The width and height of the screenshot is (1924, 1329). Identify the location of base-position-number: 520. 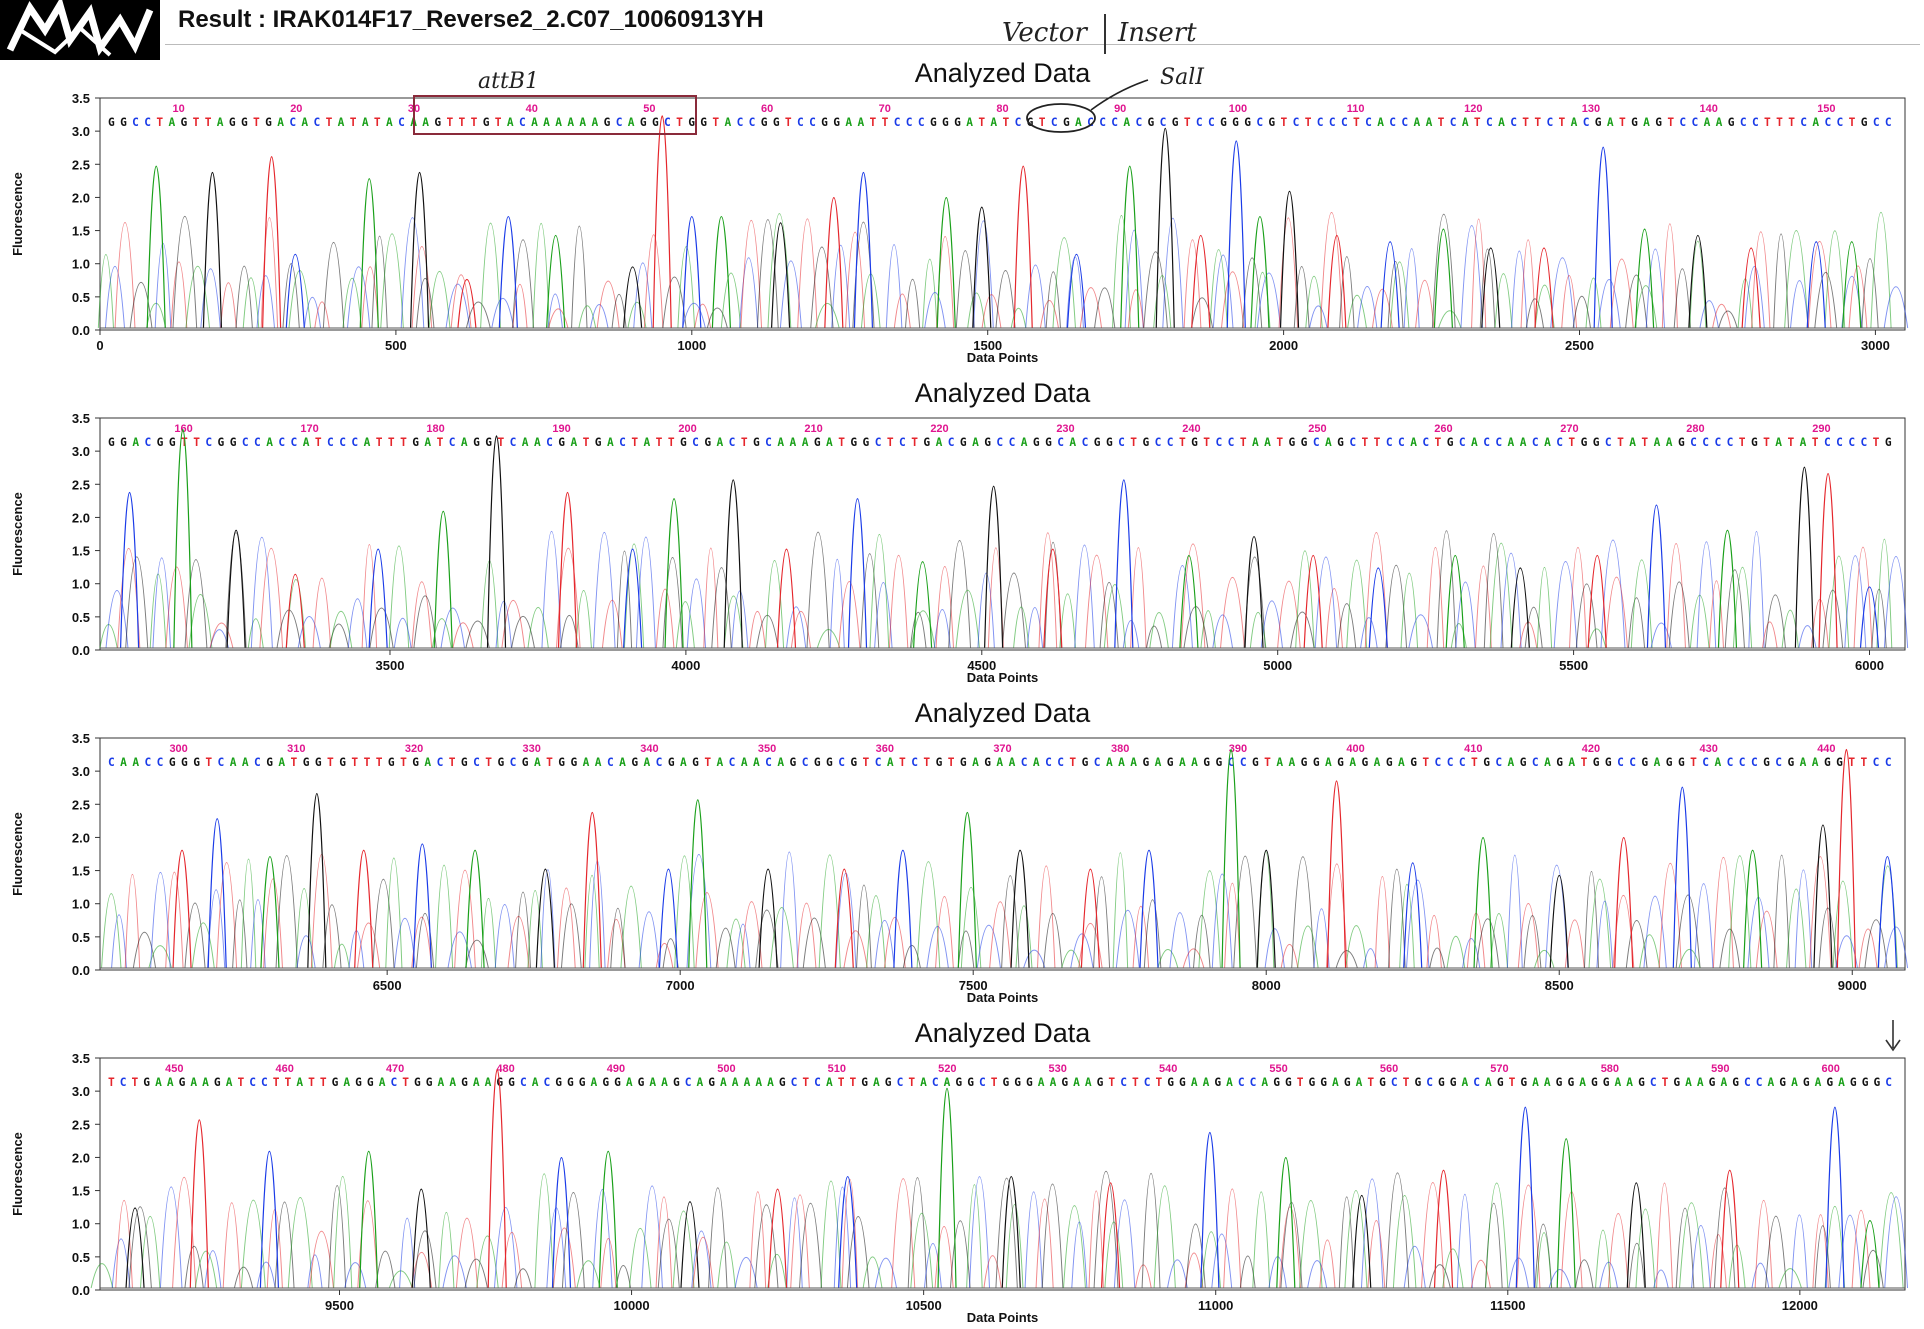
(947, 1069).